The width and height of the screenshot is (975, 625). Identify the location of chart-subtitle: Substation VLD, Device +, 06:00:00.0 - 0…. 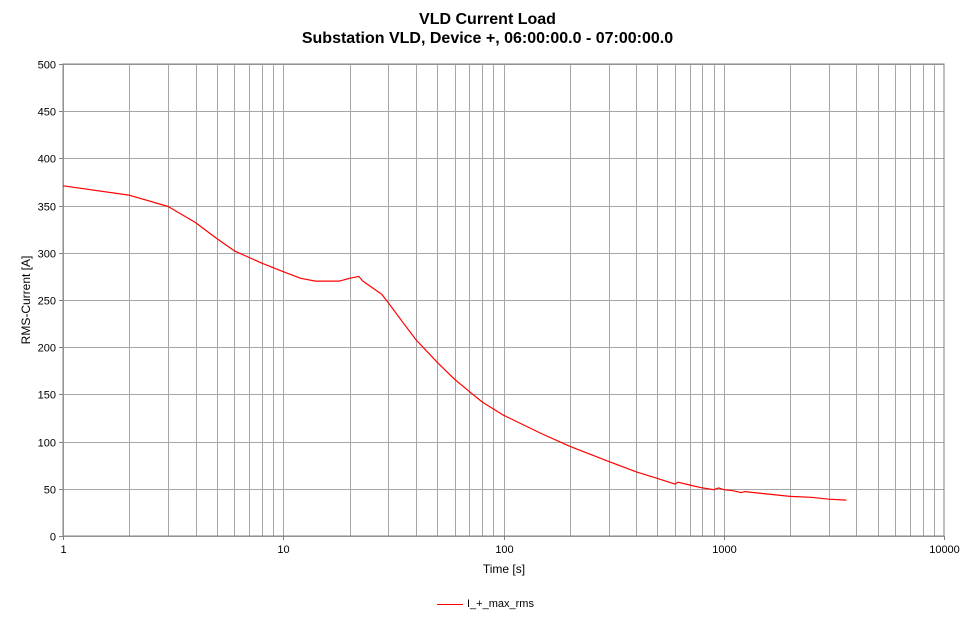
(487, 38).